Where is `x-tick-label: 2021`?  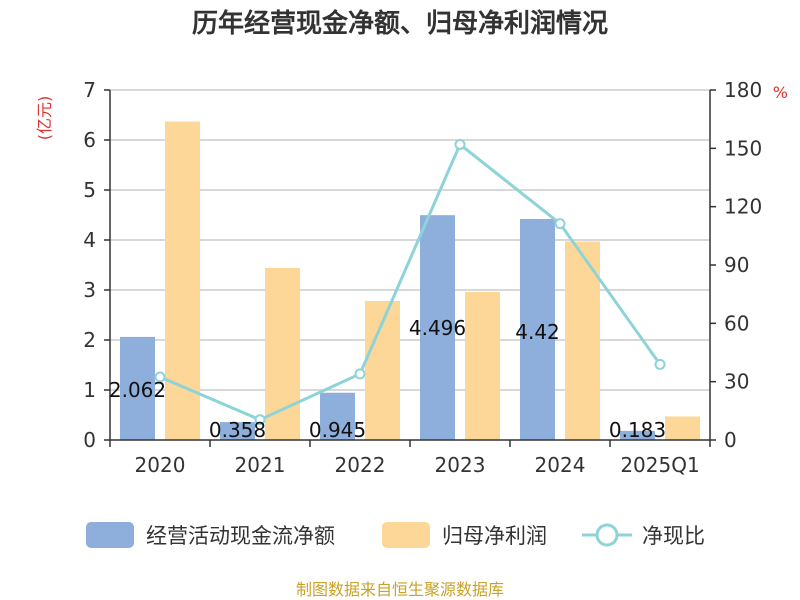 x-tick-label: 2021 is located at coordinates (260, 465).